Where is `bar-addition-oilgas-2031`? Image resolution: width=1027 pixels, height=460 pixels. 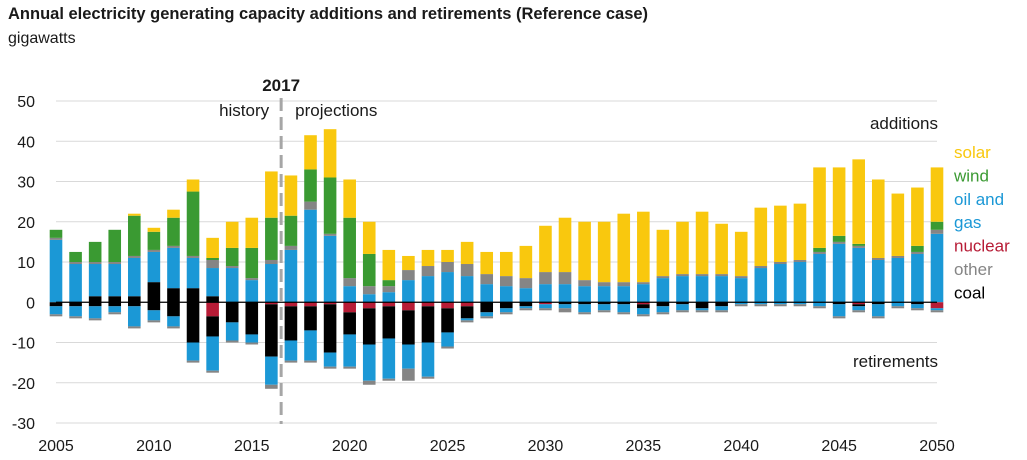
bar-addition-oilgas-2031 is located at coordinates (565, 293).